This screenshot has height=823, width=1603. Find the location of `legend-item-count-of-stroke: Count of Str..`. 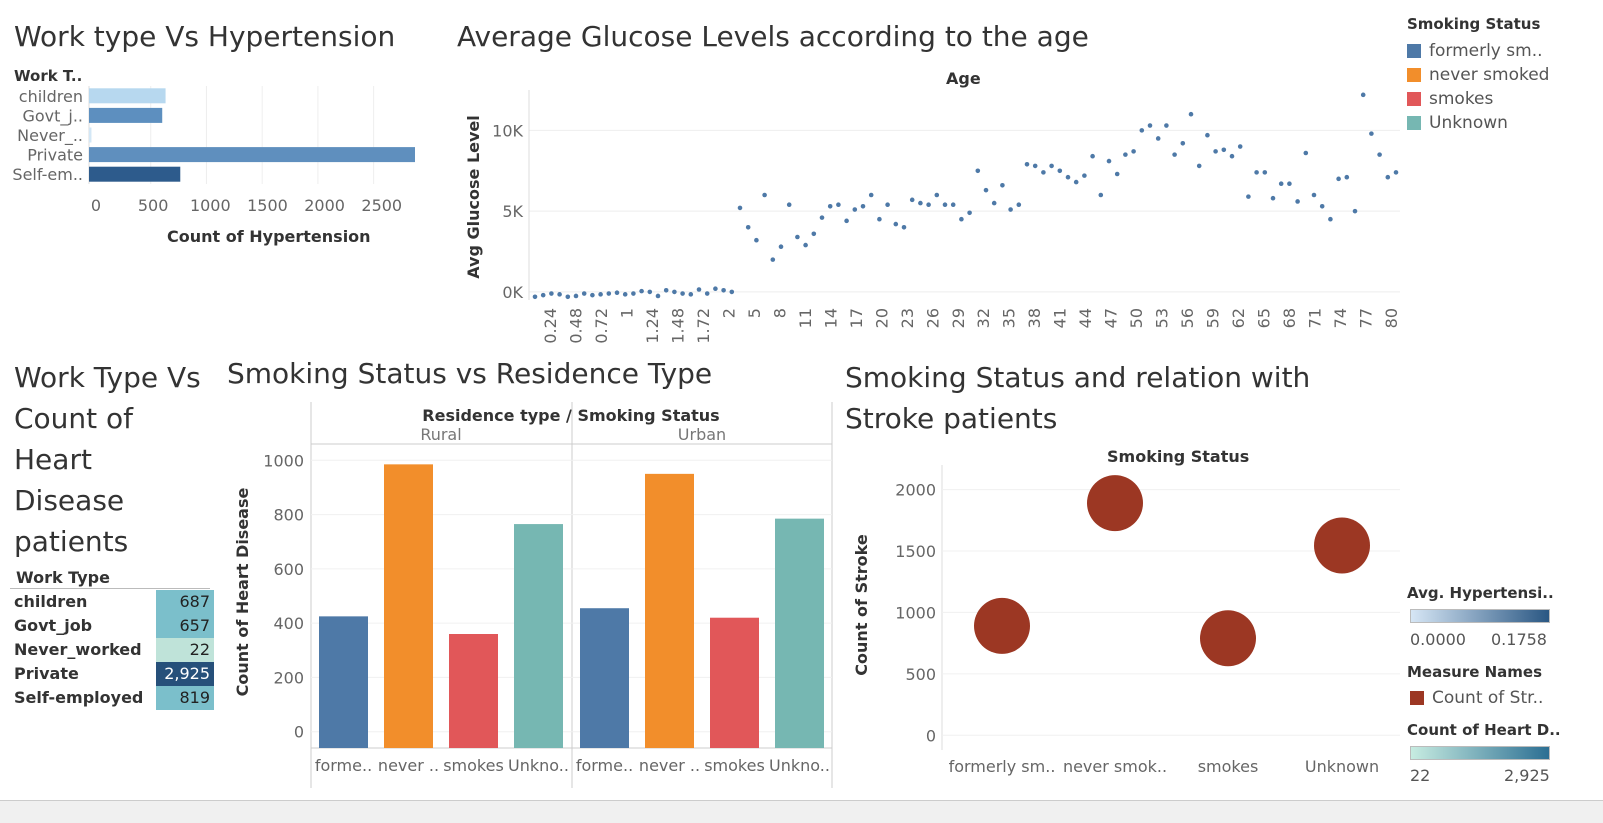

legend-item-count-of-stroke: Count of Str.. is located at coordinates (1476, 698).